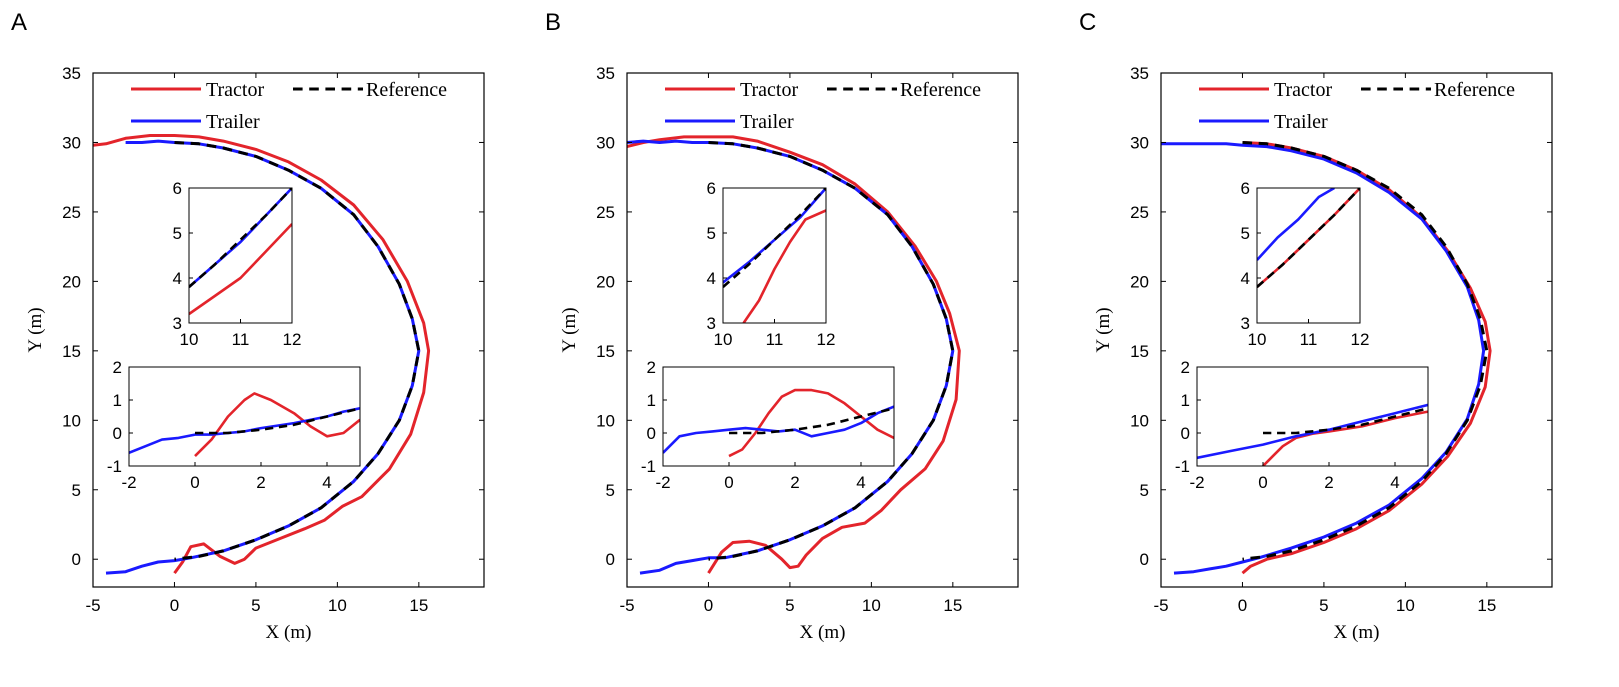  Describe the element at coordinates (605, 212) in the screenshot. I see `y-tick-label: 25` at that location.